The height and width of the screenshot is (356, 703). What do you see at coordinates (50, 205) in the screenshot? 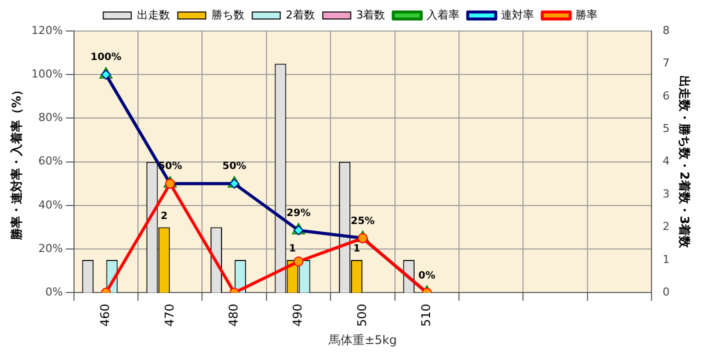
I see `y-tick-label: 40%` at bounding box center [50, 205].